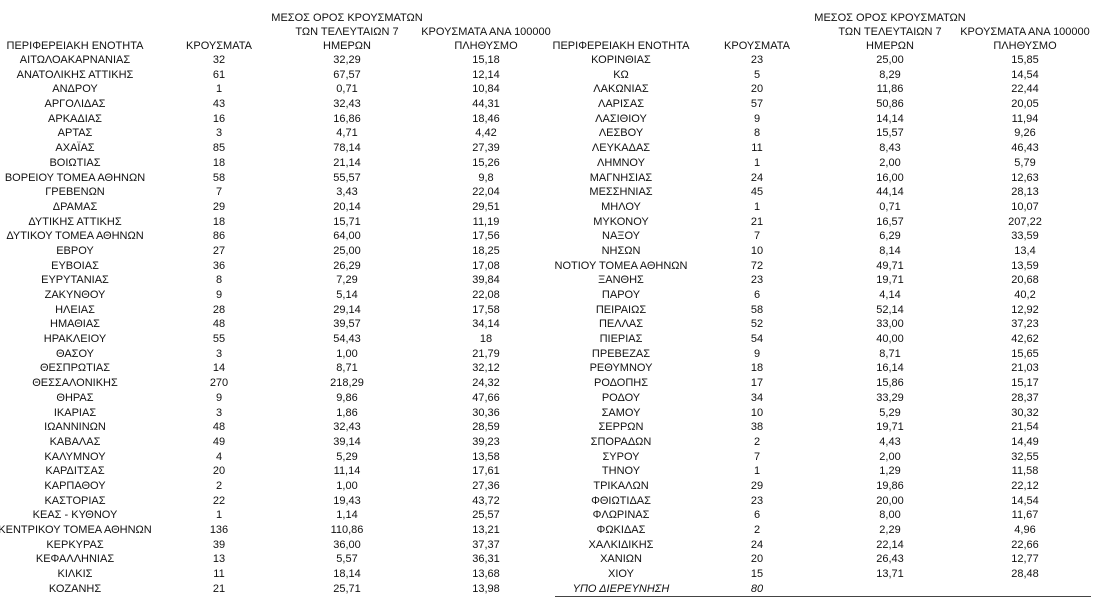  What do you see at coordinates (621, 60) in the screenshot?
I see `region-name: ΚΟΡΙΝΘΙΑΣ` at bounding box center [621, 60].